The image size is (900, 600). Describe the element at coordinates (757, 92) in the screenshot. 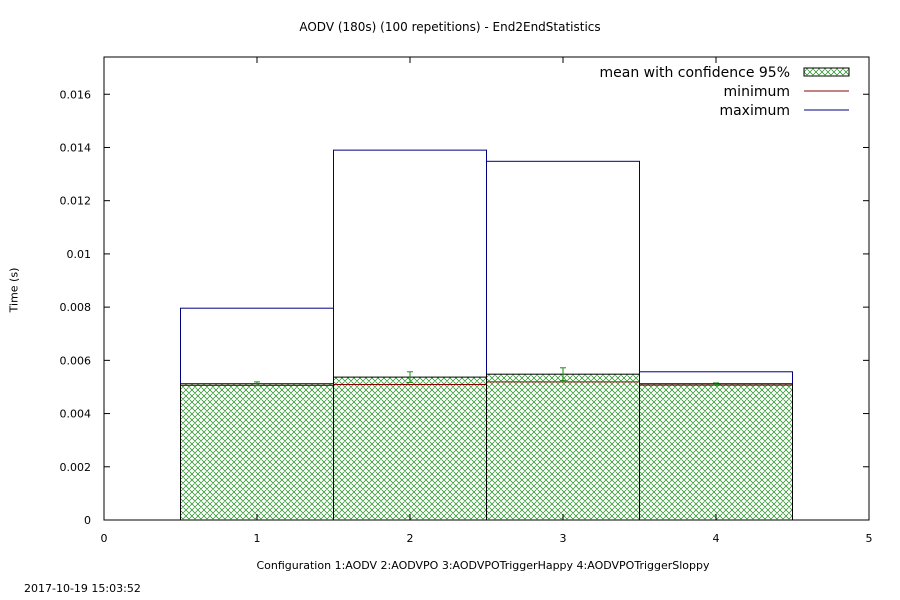

I see `legend-label-minimum: minimum` at that location.